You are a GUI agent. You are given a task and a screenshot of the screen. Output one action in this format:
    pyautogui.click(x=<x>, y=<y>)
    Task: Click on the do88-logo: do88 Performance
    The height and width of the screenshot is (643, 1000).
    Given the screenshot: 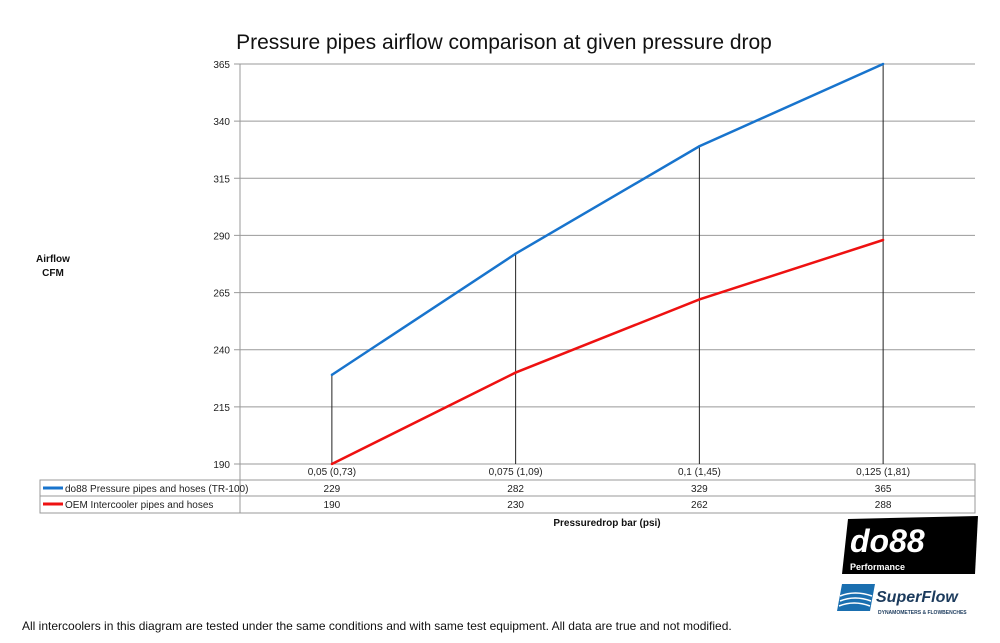 What is the action you would take?
    pyautogui.click(x=910, y=545)
    